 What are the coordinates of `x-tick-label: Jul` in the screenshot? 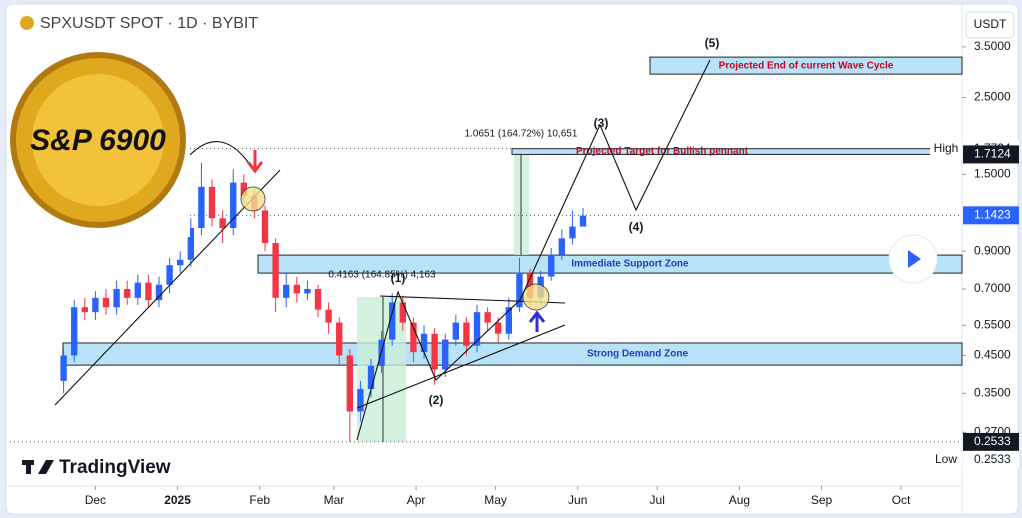 It's located at (657, 500).